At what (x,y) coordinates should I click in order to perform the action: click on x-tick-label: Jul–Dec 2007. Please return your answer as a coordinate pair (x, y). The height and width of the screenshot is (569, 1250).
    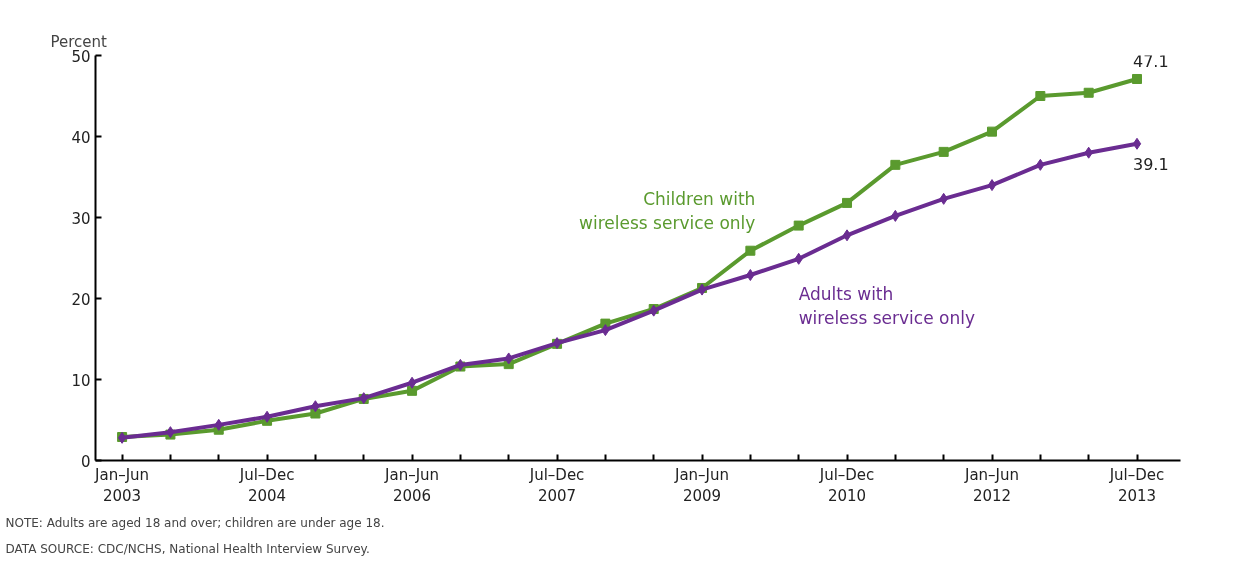
    Looking at the image, I should click on (556, 485).